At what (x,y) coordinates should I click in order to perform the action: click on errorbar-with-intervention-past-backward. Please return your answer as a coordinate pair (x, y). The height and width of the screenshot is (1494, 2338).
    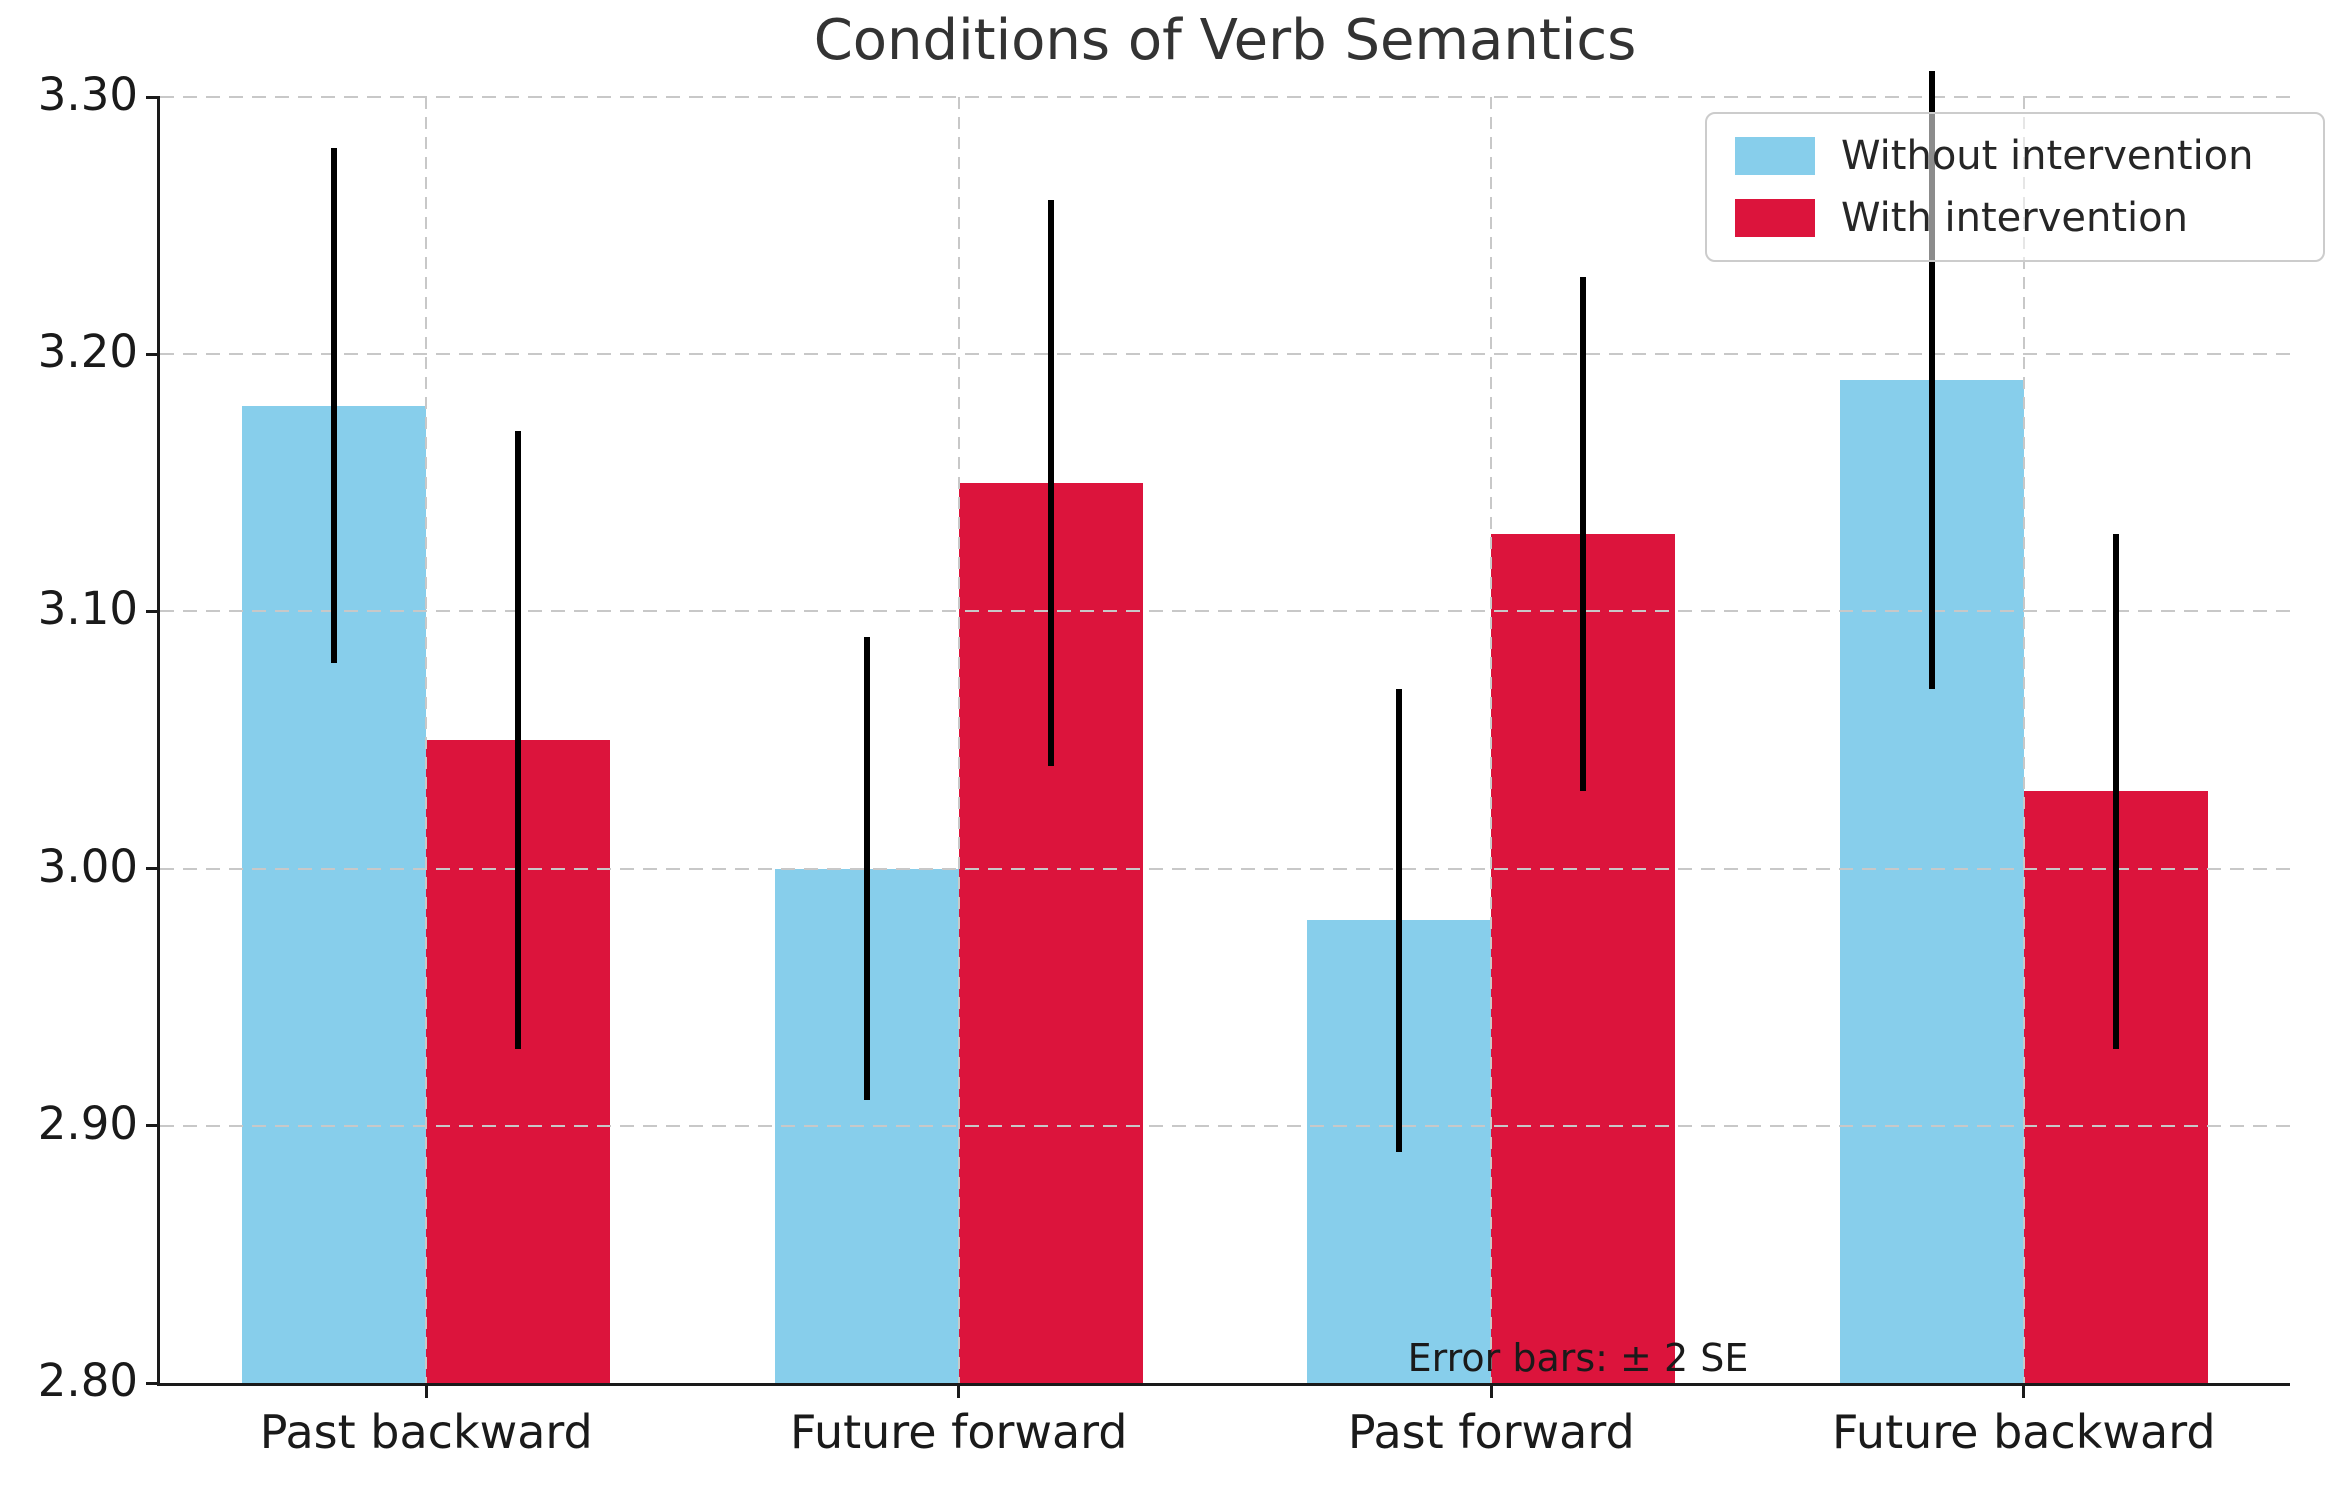
    Looking at the image, I should click on (518, 740).